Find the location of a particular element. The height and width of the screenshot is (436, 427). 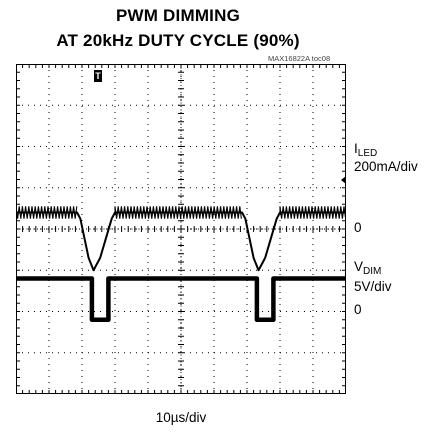

chart-title-line2: AT 20kHz DUTY CYCLE (90%) is located at coordinates (178, 40).